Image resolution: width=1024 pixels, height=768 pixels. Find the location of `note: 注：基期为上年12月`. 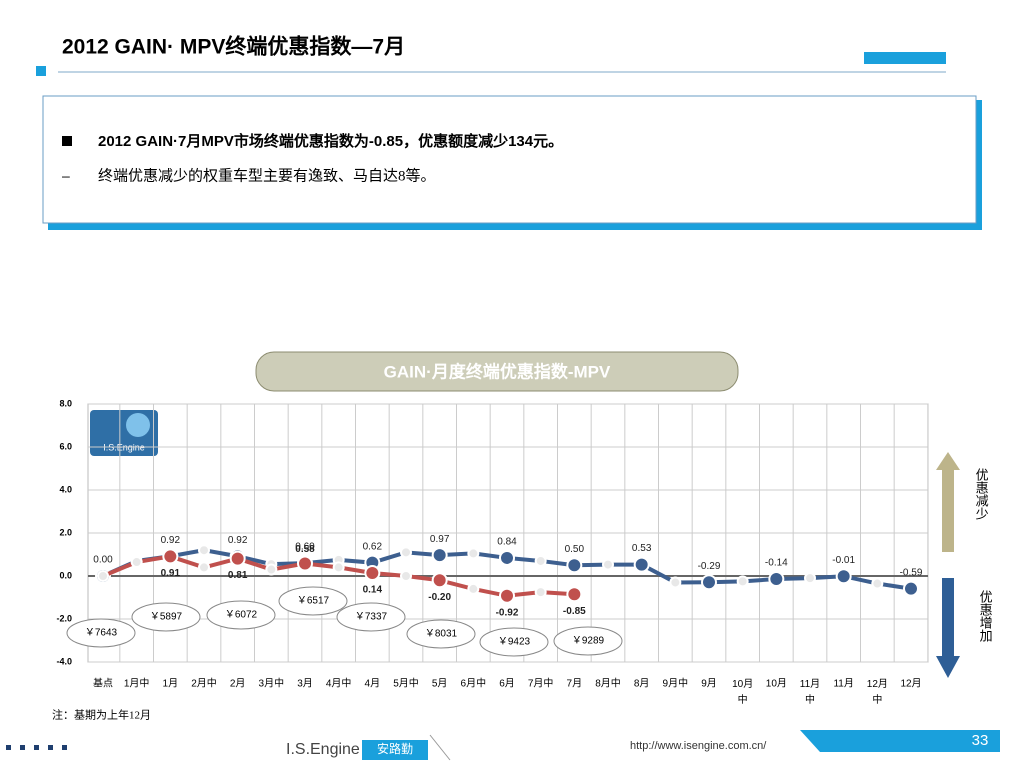

note: 注：基期为上年12月 is located at coordinates (101, 715).